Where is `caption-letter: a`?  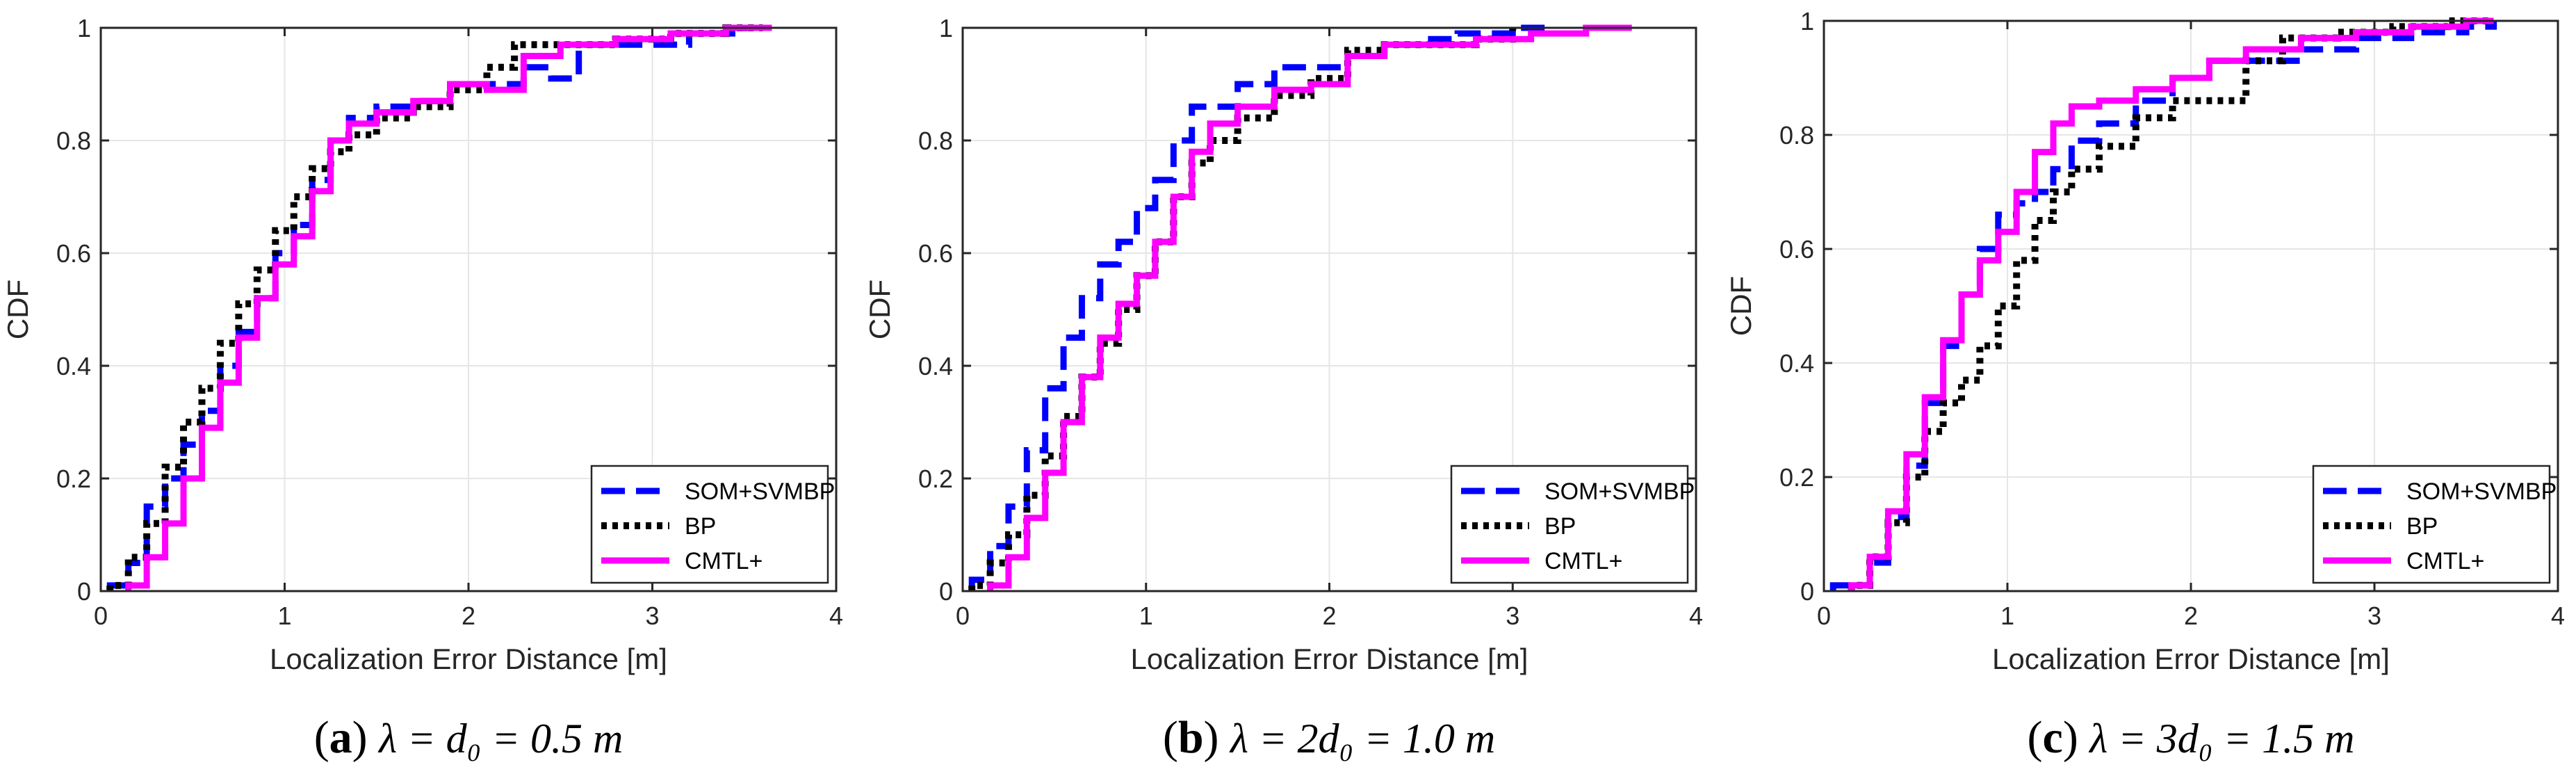
caption-letter: a is located at coordinates (340, 737).